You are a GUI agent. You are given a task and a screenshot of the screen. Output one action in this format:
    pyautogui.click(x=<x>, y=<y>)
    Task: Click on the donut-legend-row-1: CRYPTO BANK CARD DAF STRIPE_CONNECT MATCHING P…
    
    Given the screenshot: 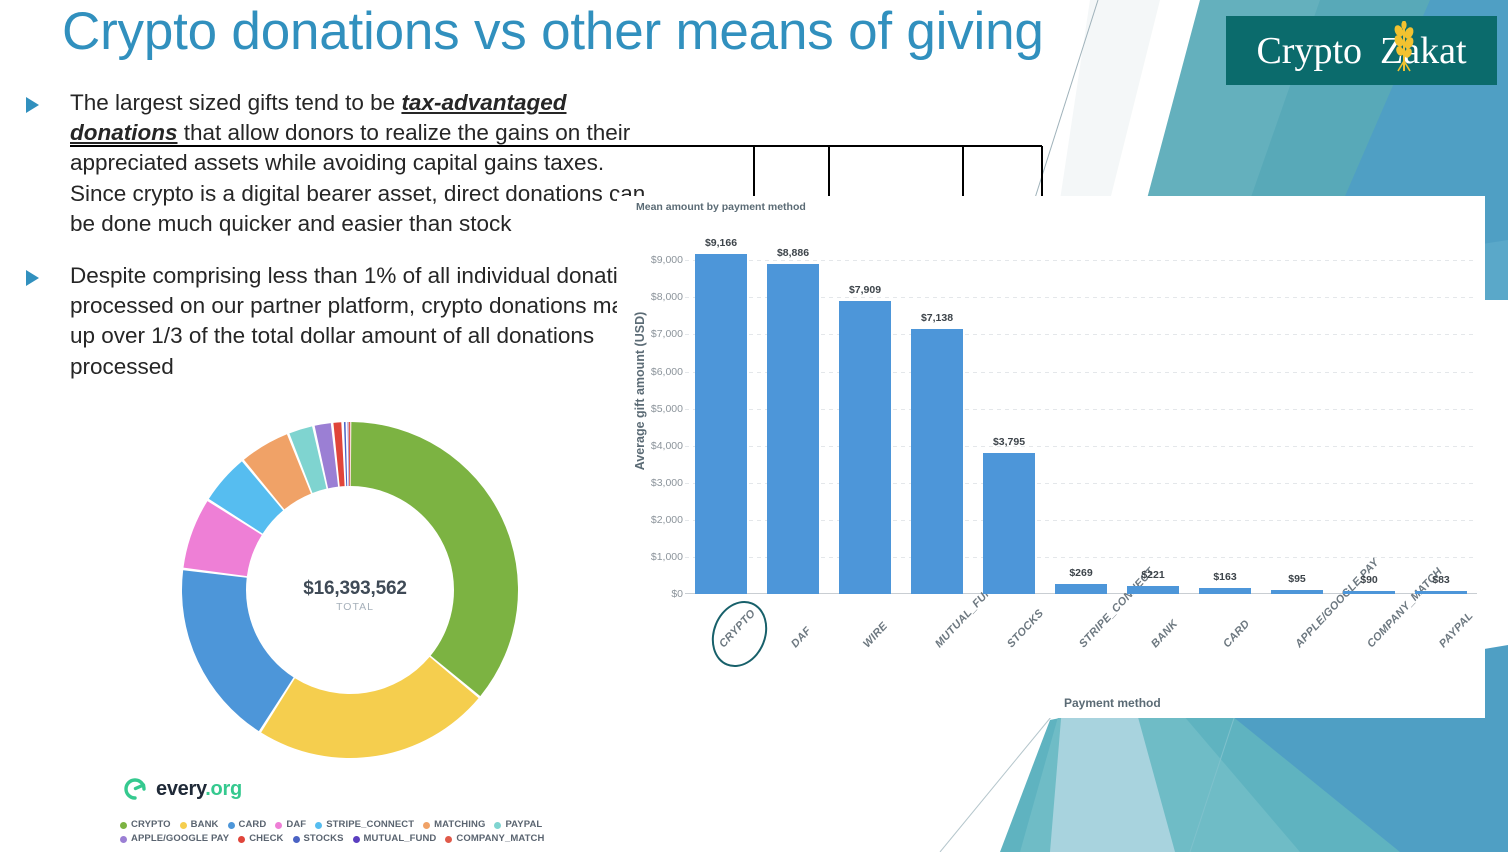 What is the action you would take?
    pyautogui.click(x=355, y=825)
    